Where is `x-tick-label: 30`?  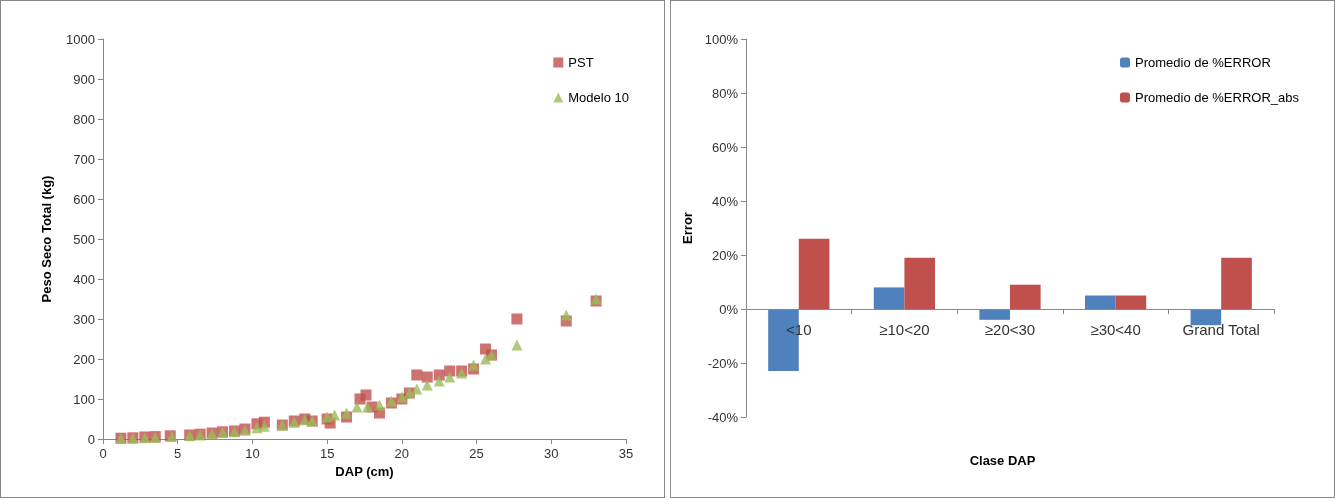 x-tick-label: 30 is located at coordinates (551, 453).